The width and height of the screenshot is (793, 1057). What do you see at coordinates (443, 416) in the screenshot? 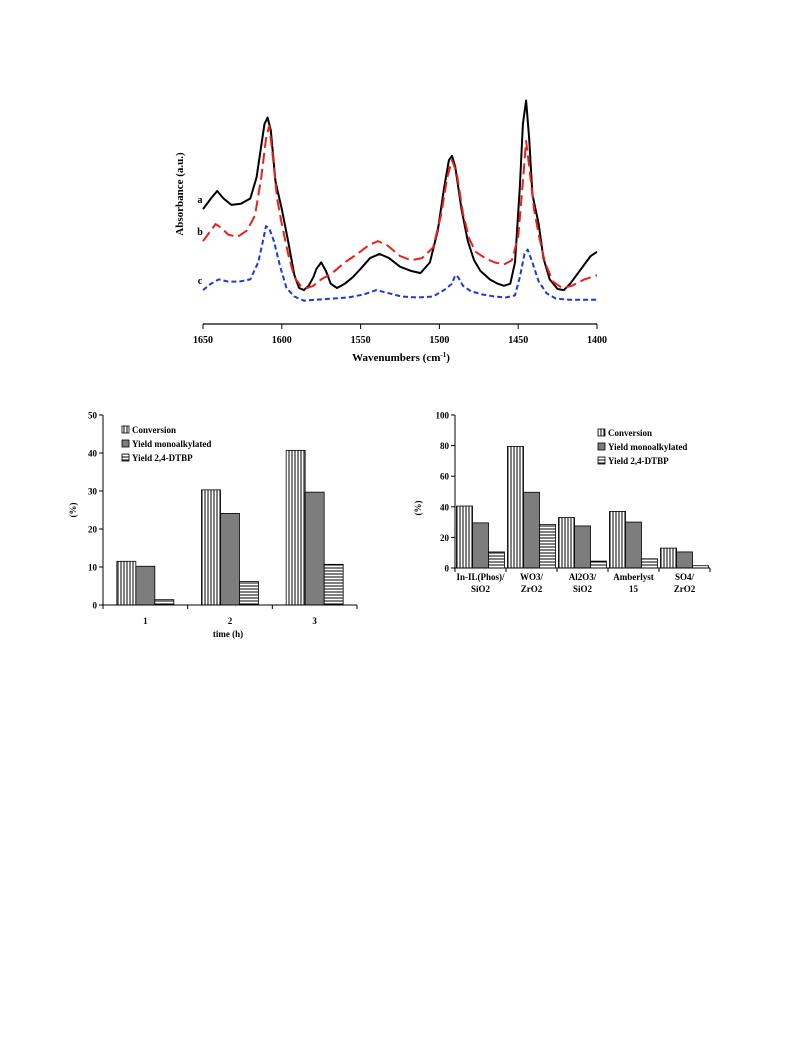
I see `cat-y-tick-label: 100` at bounding box center [443, 416].